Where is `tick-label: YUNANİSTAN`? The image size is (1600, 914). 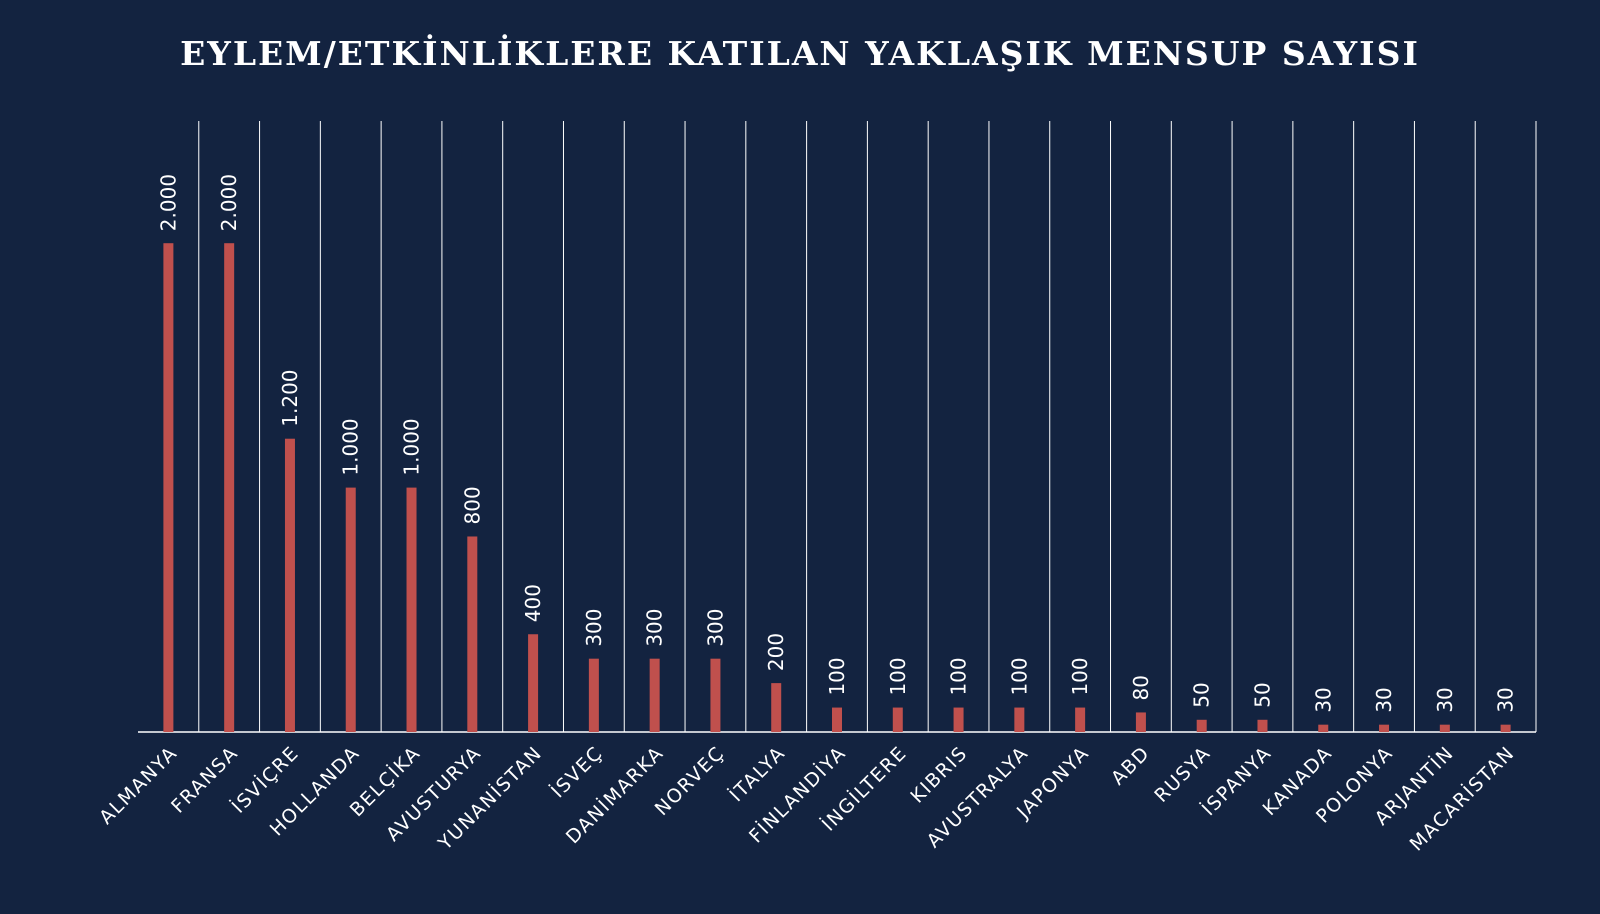
tick-label: YUNANİSTAN is located at coordinates (490, 798).